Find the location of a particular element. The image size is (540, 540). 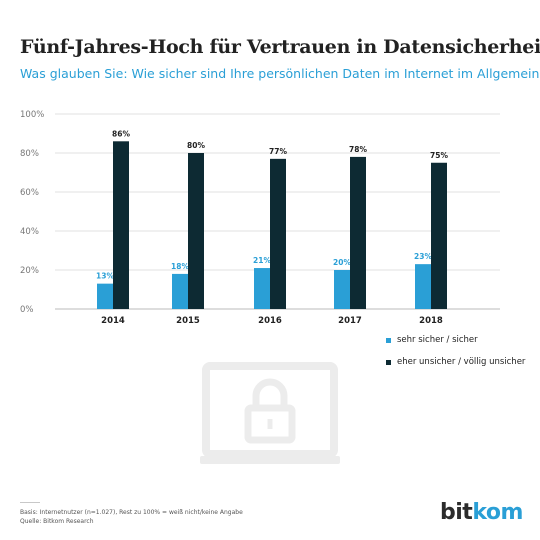

x-tick-label: 2017 is located at coordinates (350, 321).